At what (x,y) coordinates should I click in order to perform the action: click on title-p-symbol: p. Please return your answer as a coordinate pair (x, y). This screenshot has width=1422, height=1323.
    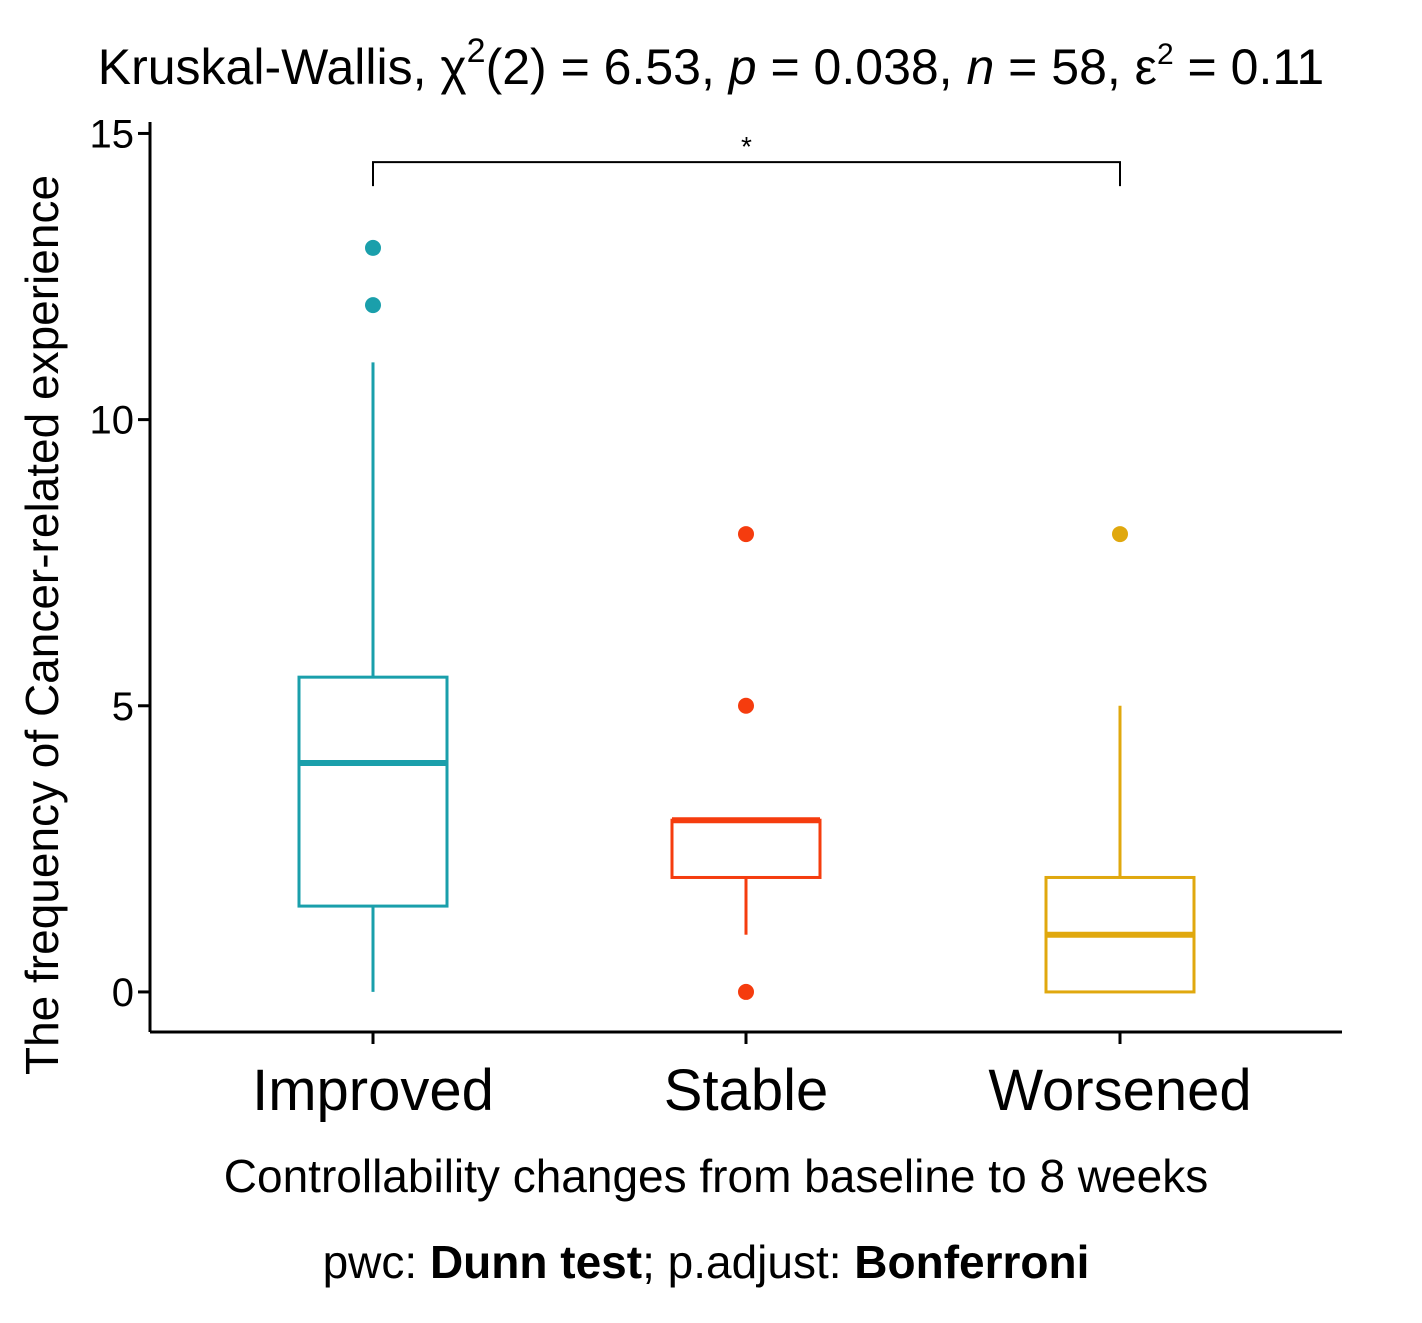
    Looking at the image, I should click on (742, 67).